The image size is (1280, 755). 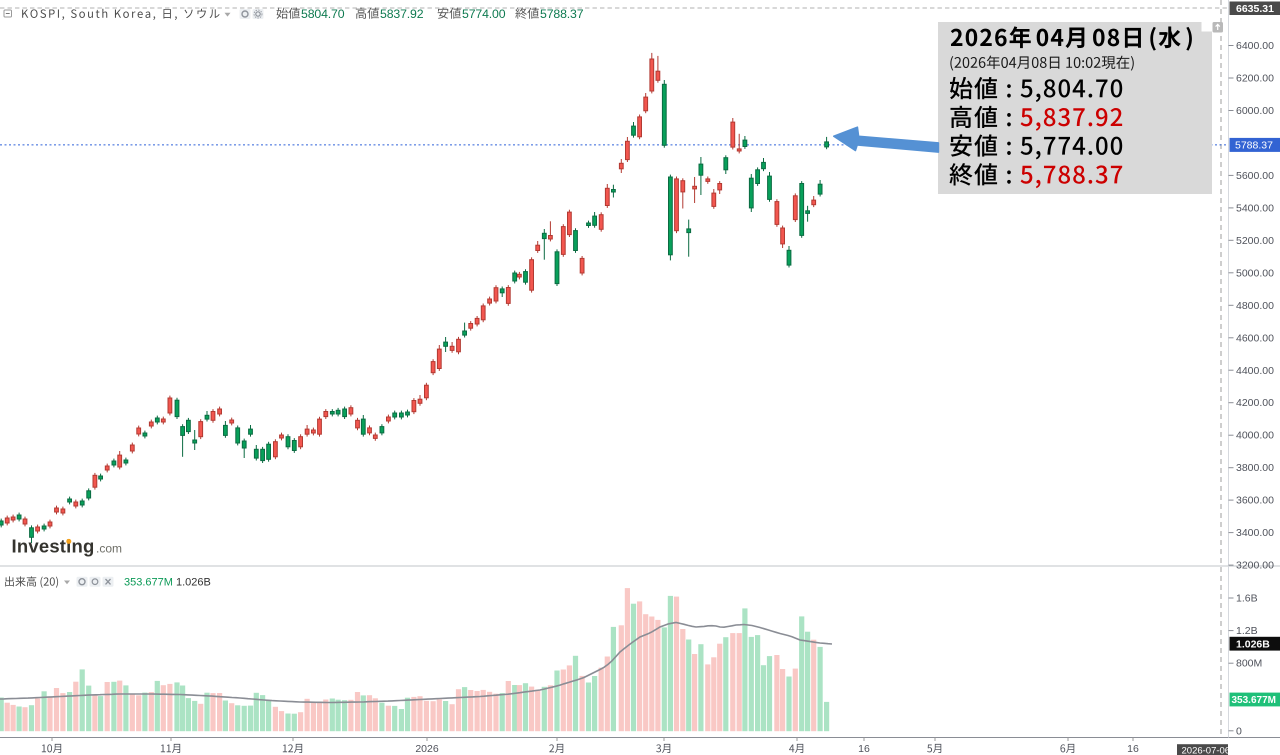 What do you see at coordinates (1255, 111) in the screenshot?
I see `svg-text: 6000.00` at bounding box center [1255, 111].